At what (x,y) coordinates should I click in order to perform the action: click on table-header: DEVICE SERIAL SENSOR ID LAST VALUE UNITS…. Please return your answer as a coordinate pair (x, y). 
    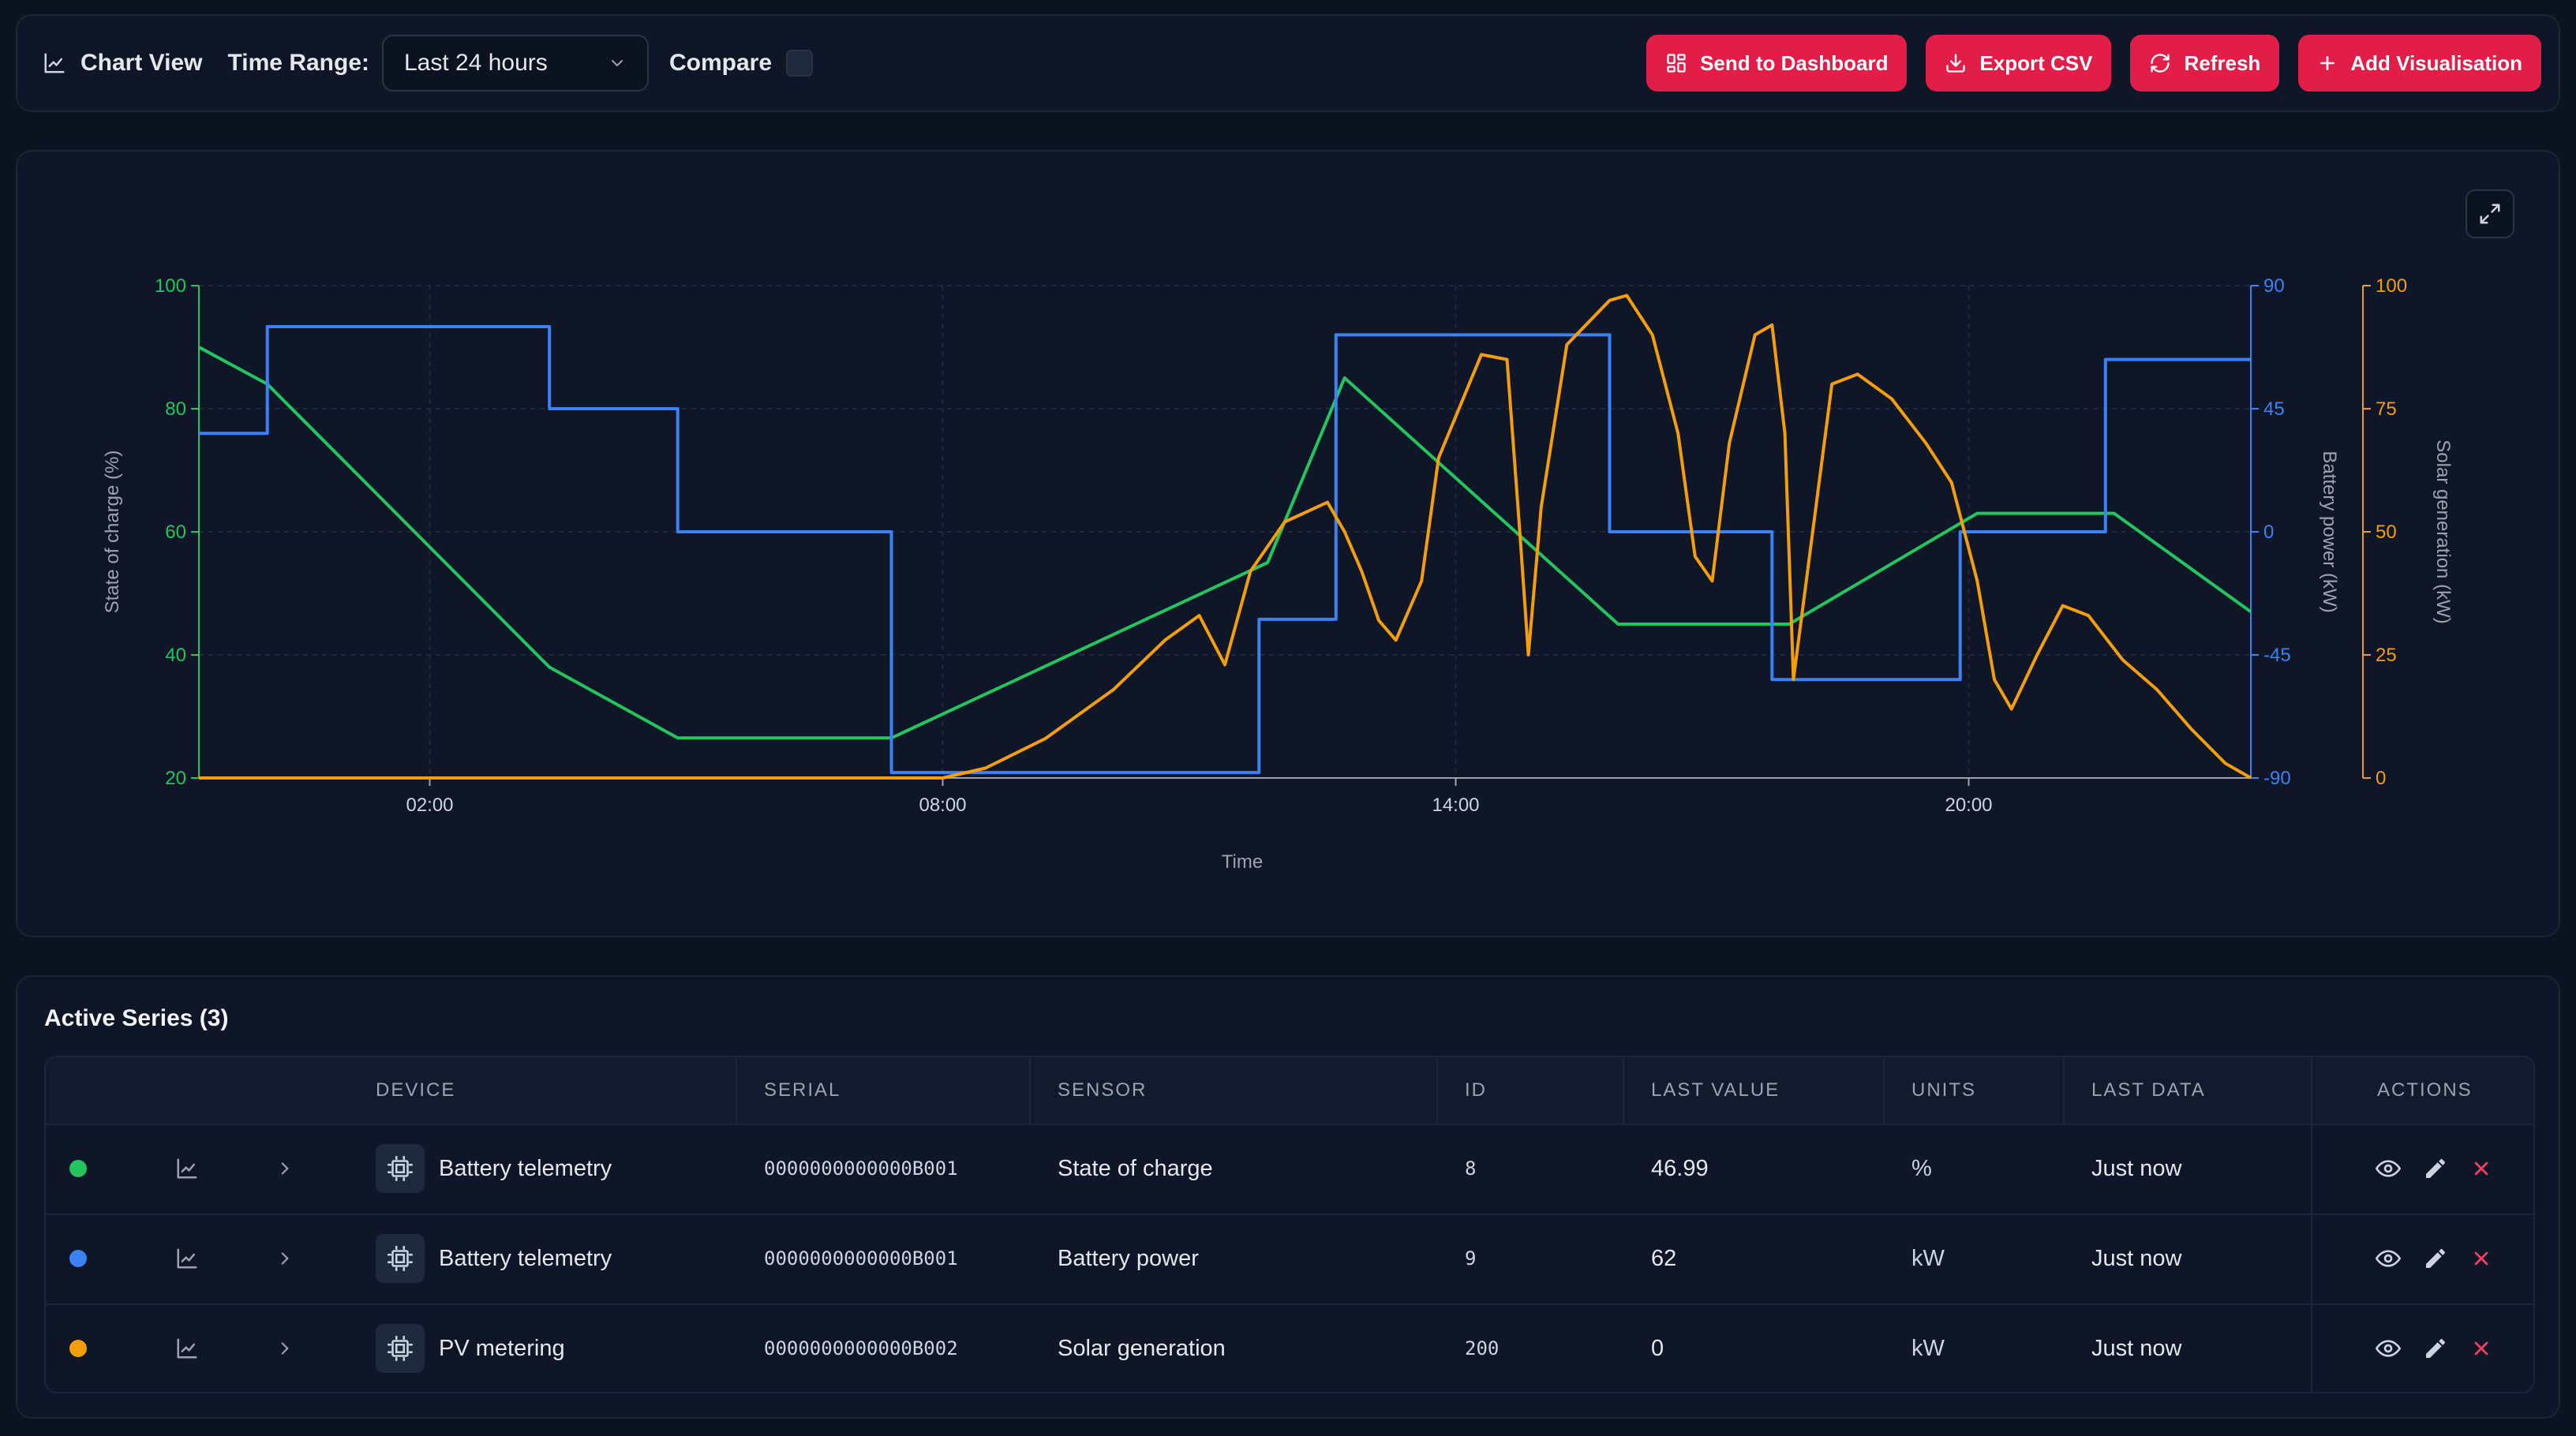
    Looking at the image, I should click on (1289, 1091).